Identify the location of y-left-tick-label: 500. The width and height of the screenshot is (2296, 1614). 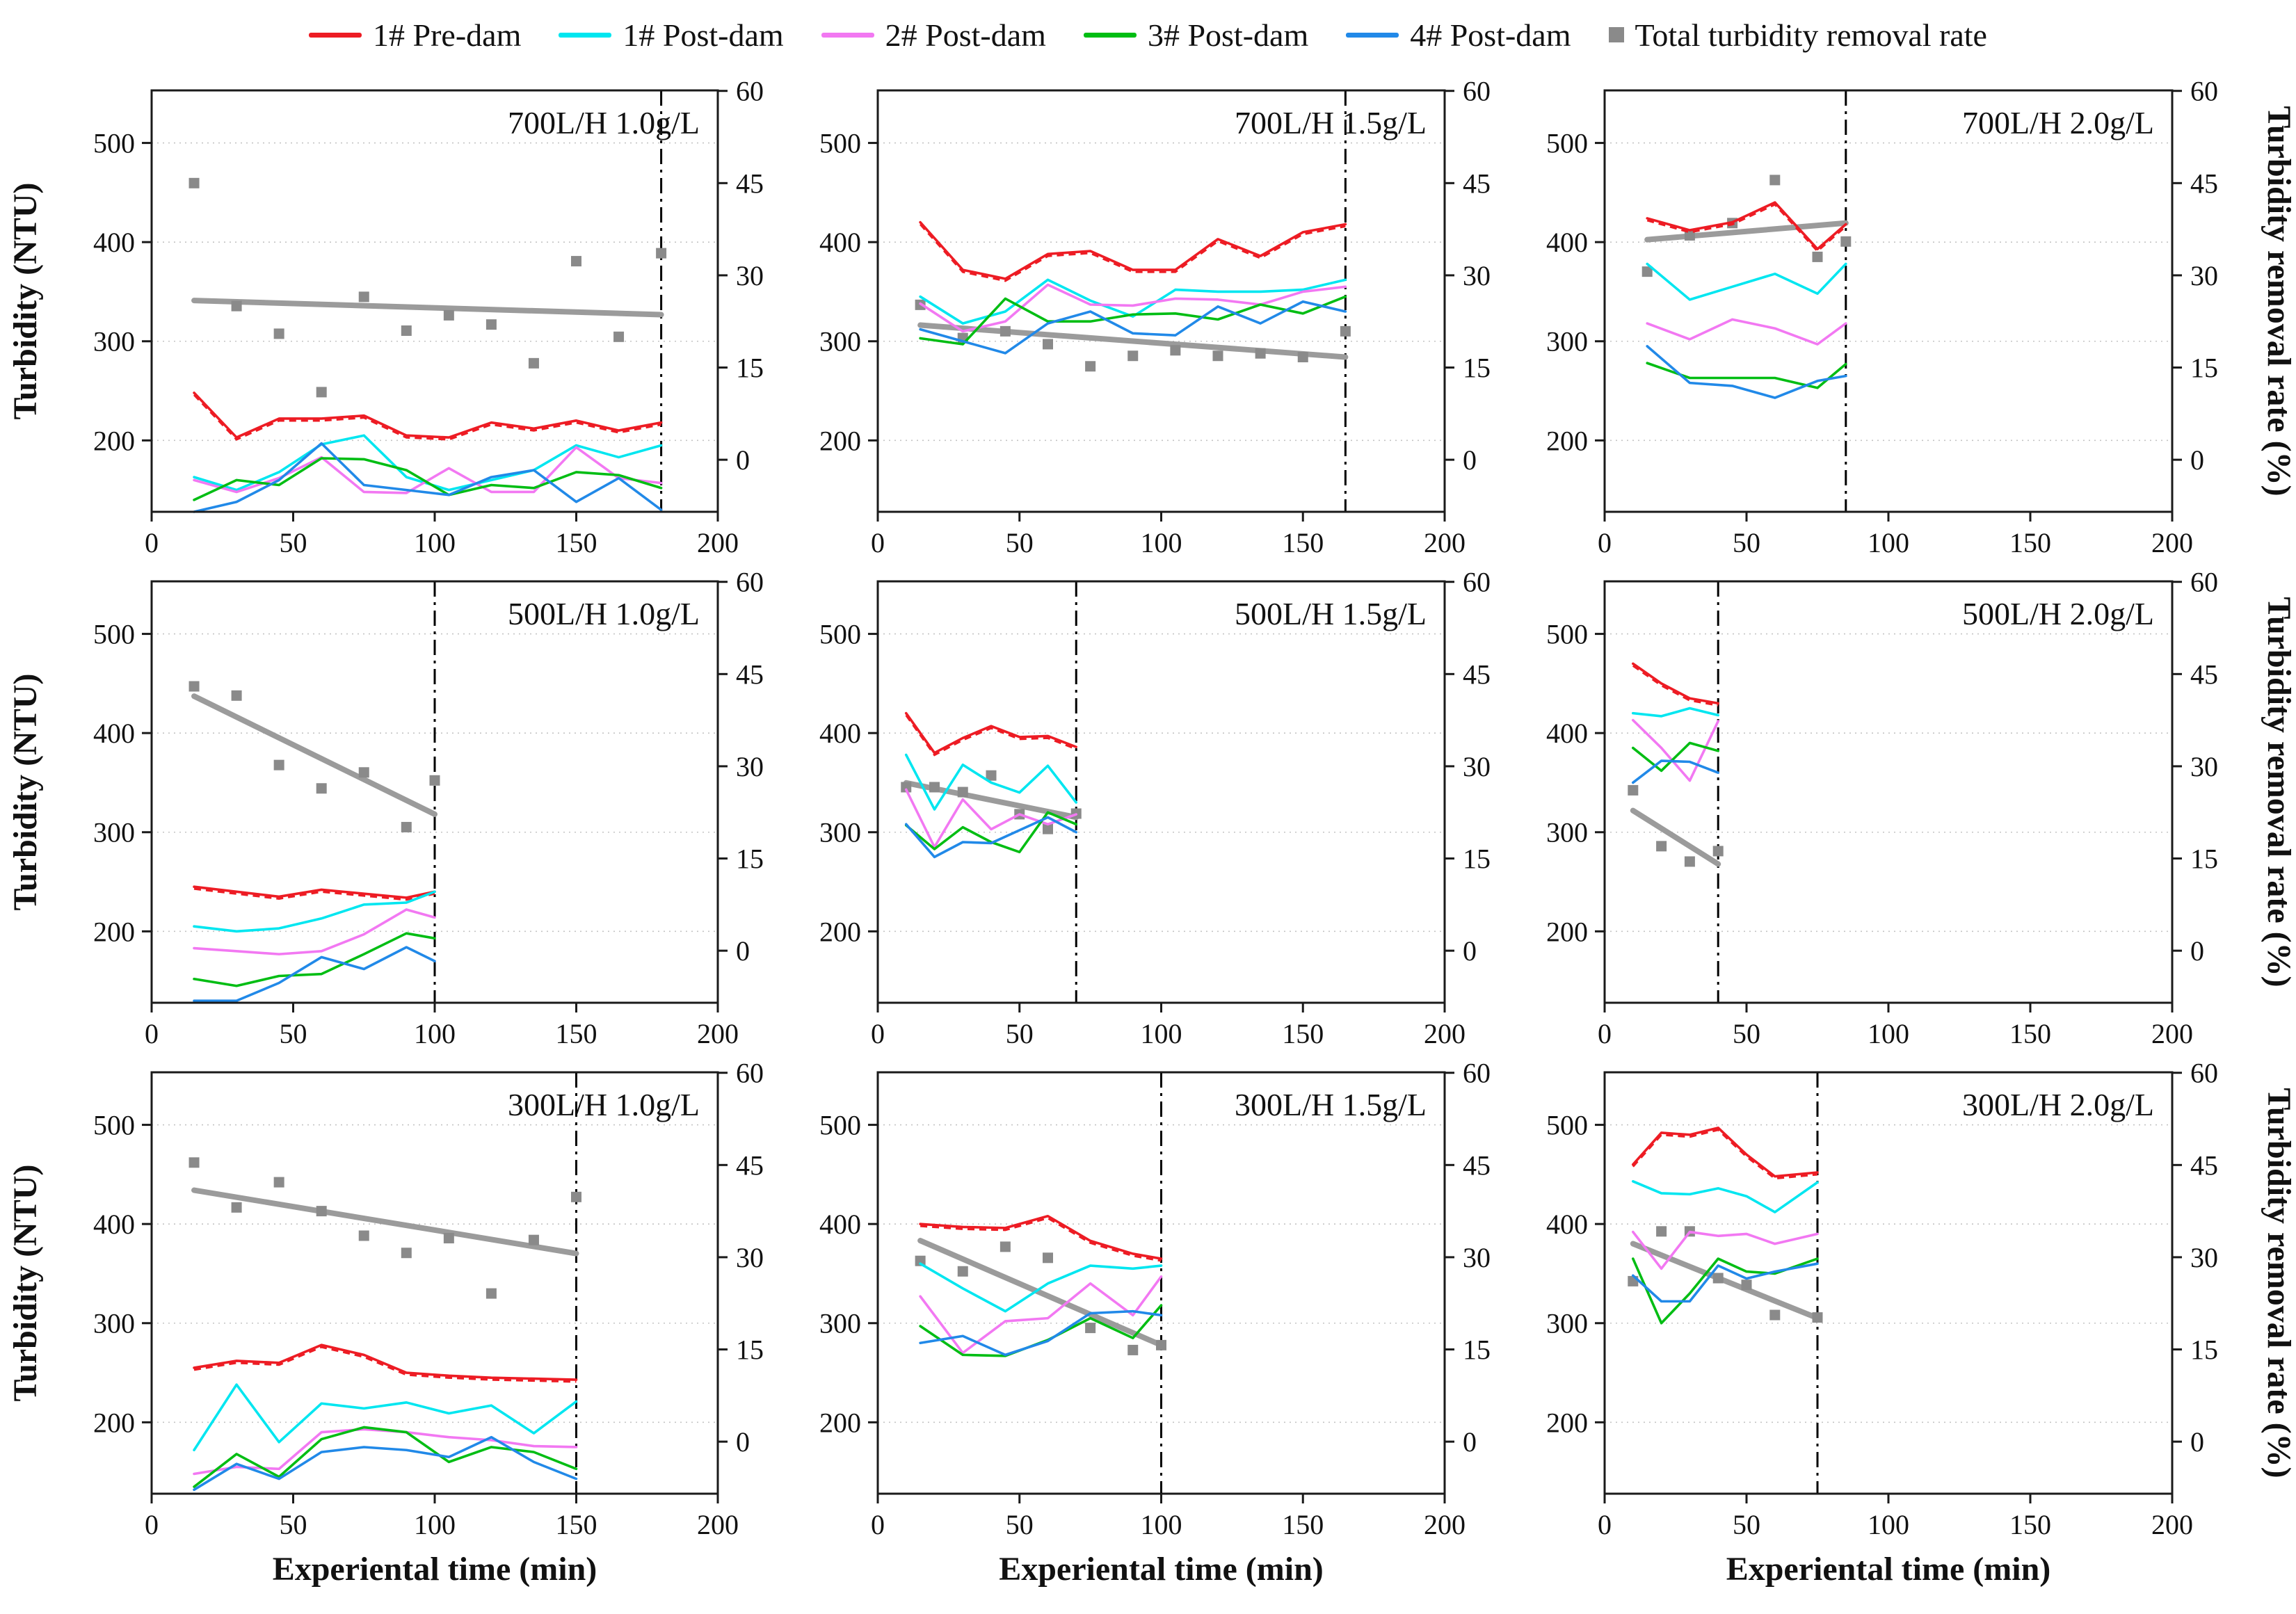
(840, 1125).